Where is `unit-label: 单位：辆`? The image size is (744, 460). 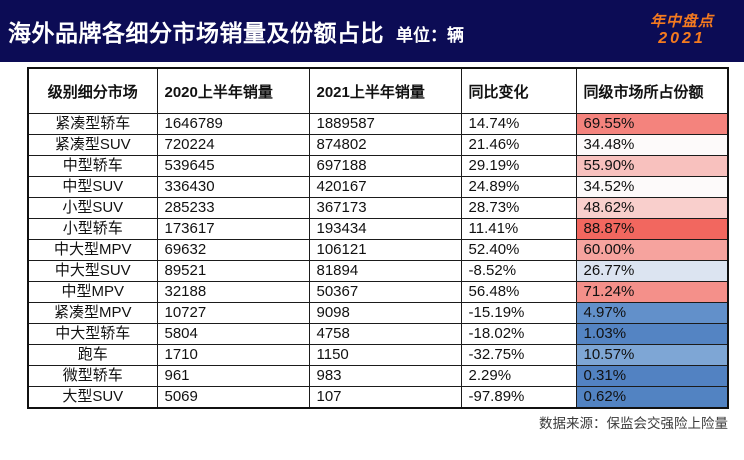 unit-label: 单位：辆 is located at coordinates (430, 35).